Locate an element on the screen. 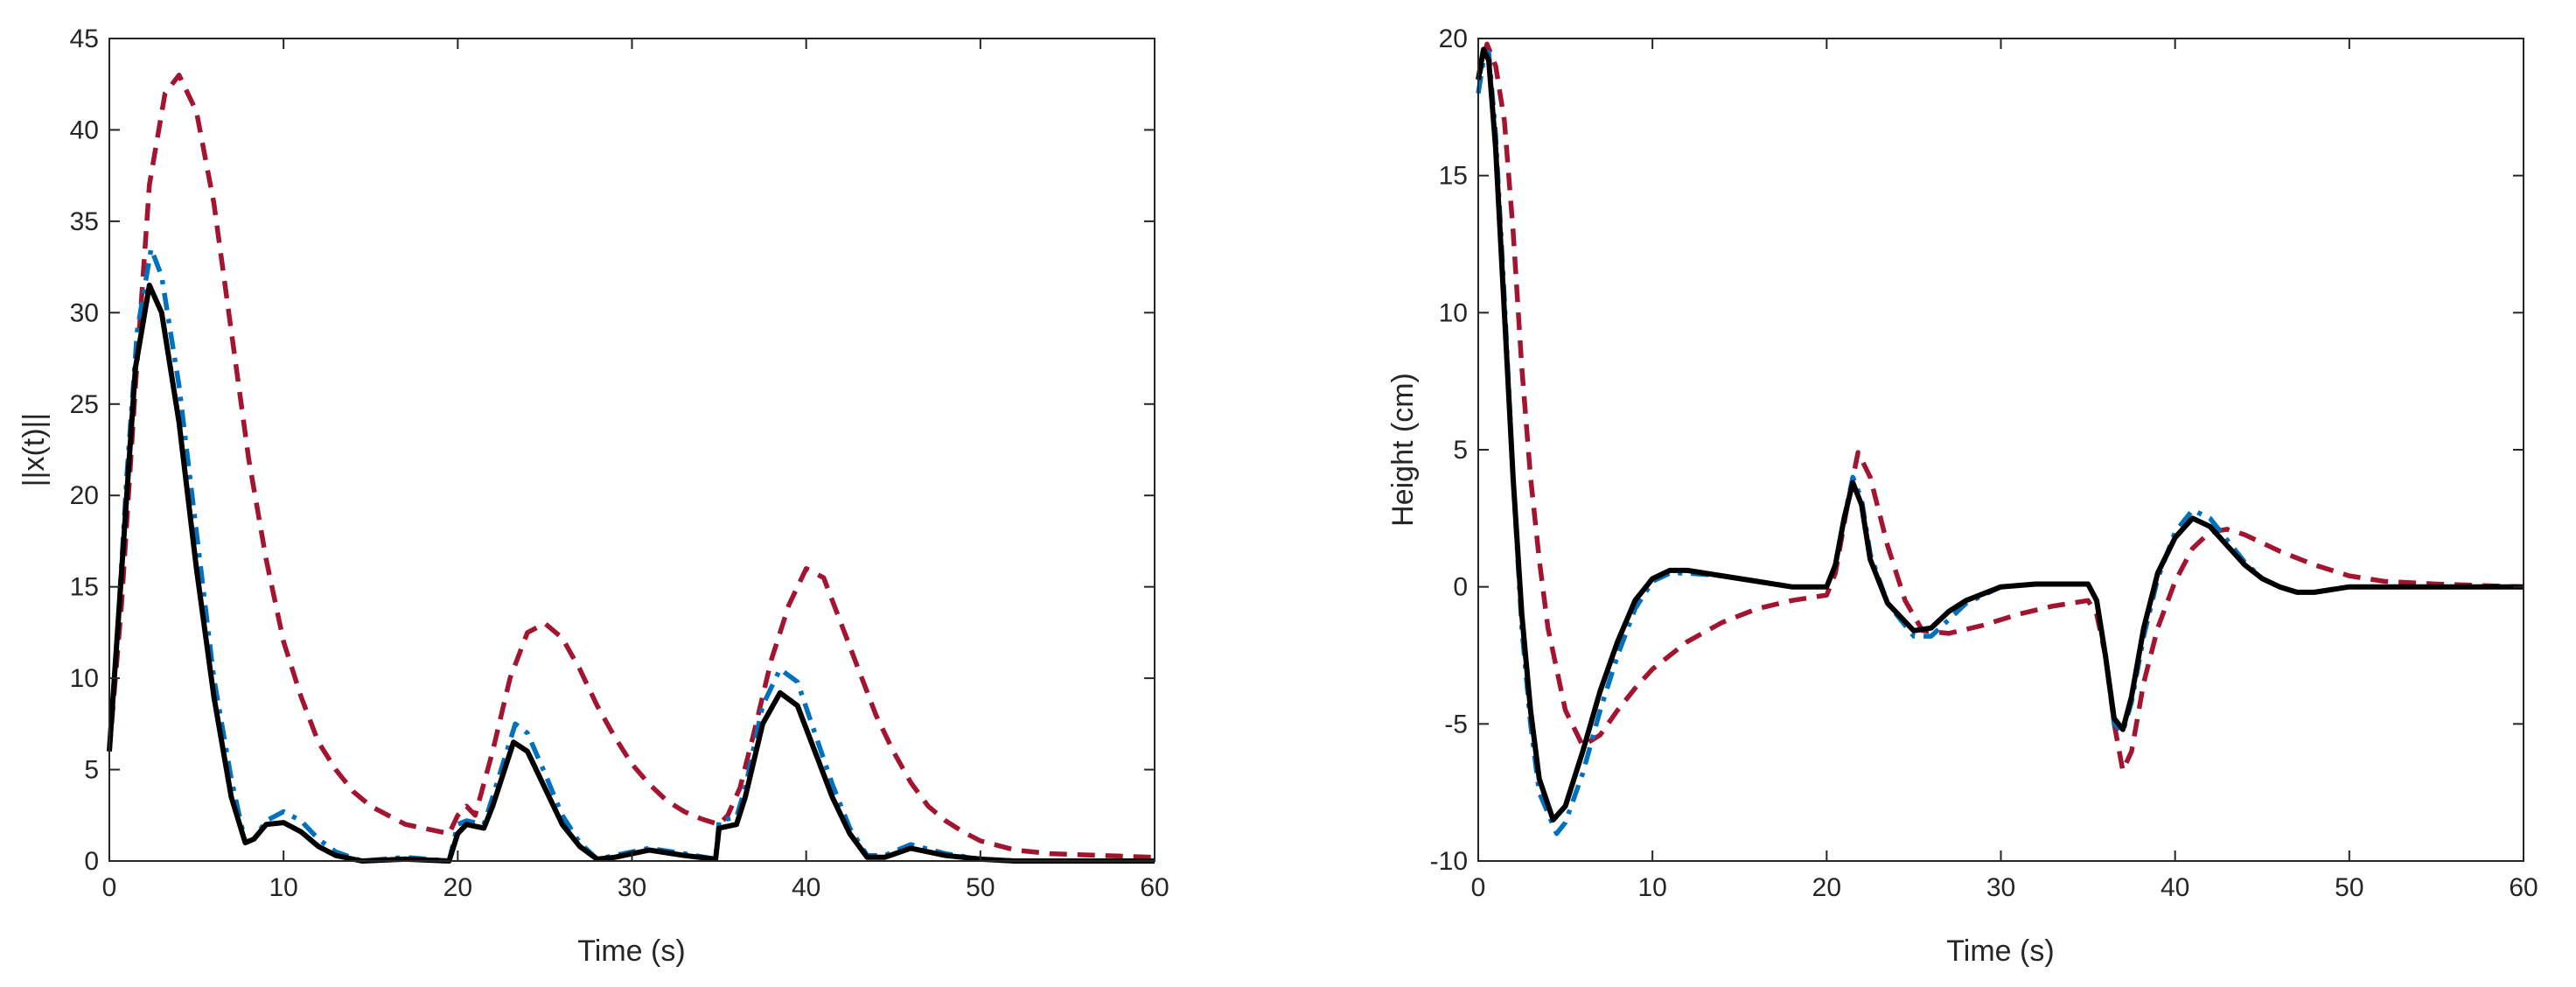 This screenshot has height=987, width=2576. y-tick-label-left: 35 is located at coordinates (84, 221).